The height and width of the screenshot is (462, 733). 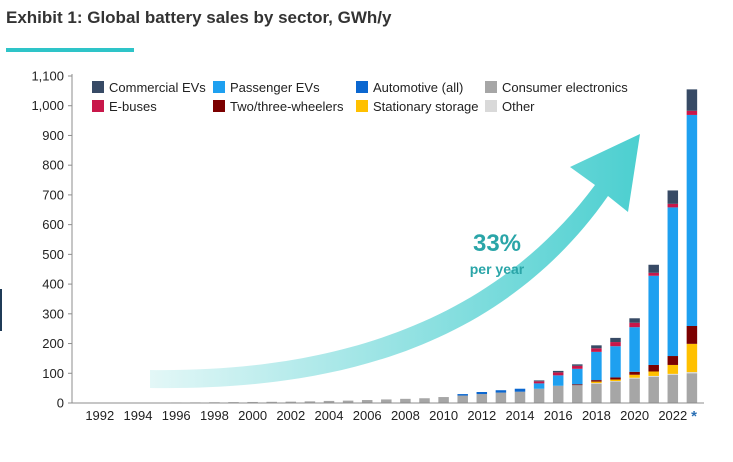 What do you see at coordinates (60, 403) in the screenshot?
I see `y-tick-label: 0` at bounding box center [60, 403].